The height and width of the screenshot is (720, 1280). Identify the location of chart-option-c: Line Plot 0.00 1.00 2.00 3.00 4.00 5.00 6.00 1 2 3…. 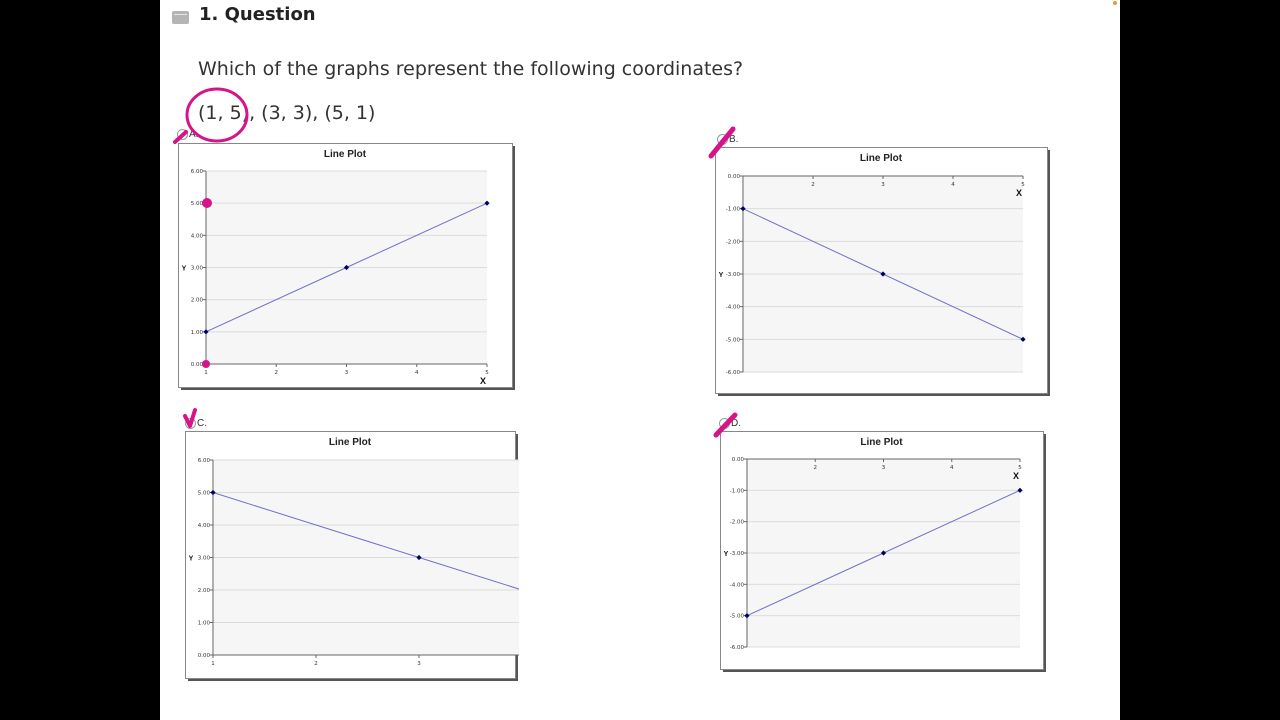
(352, 556).